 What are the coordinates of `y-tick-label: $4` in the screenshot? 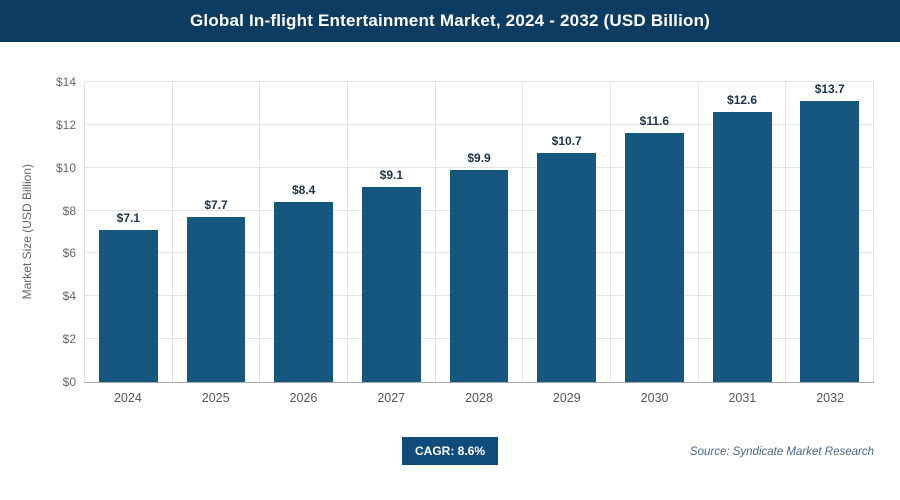 It's located at (69, 296).